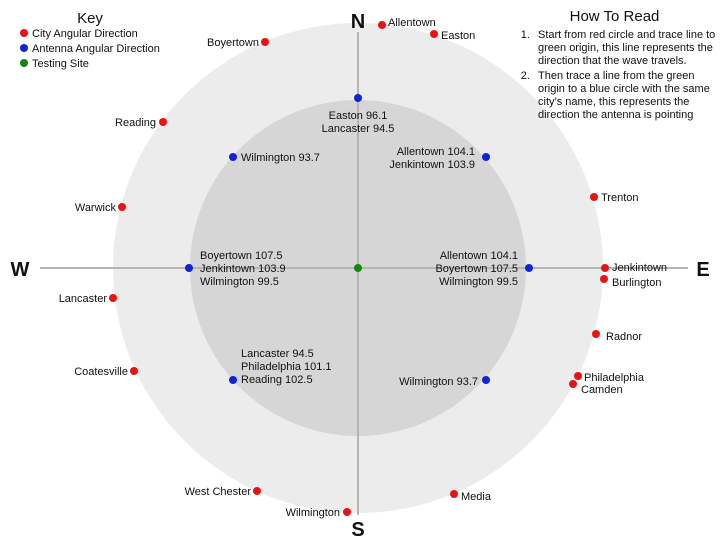 This screenshot has width=720, height=540. Describe the element at coordinates (218, 492) in the screenshot. I see `city-label: West Chester` at that location.